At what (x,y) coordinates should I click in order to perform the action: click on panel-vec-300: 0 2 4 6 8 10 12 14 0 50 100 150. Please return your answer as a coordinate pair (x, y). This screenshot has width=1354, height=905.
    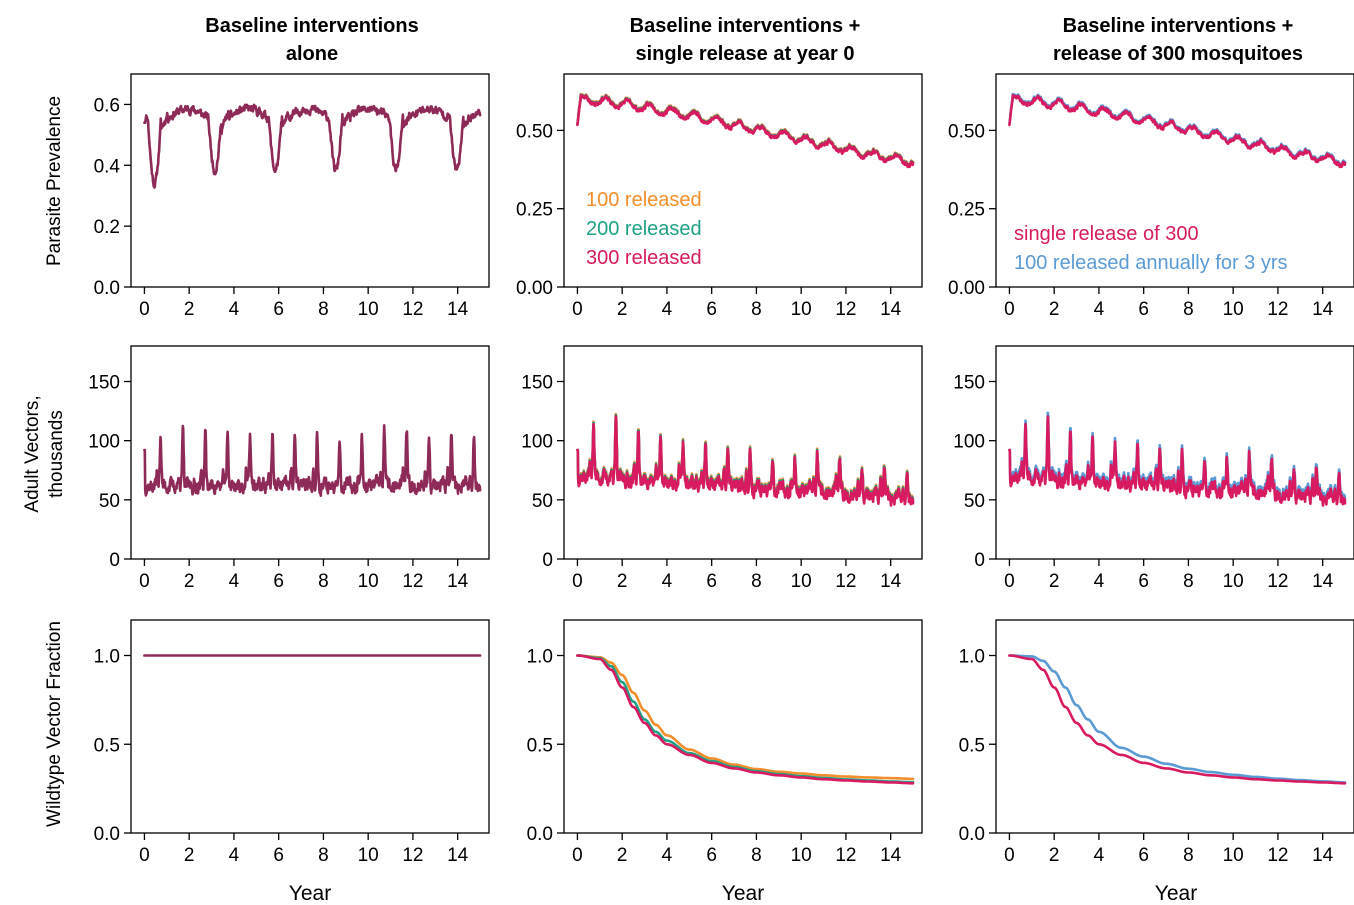
    Looking at the image, I should click on (1153, 468).